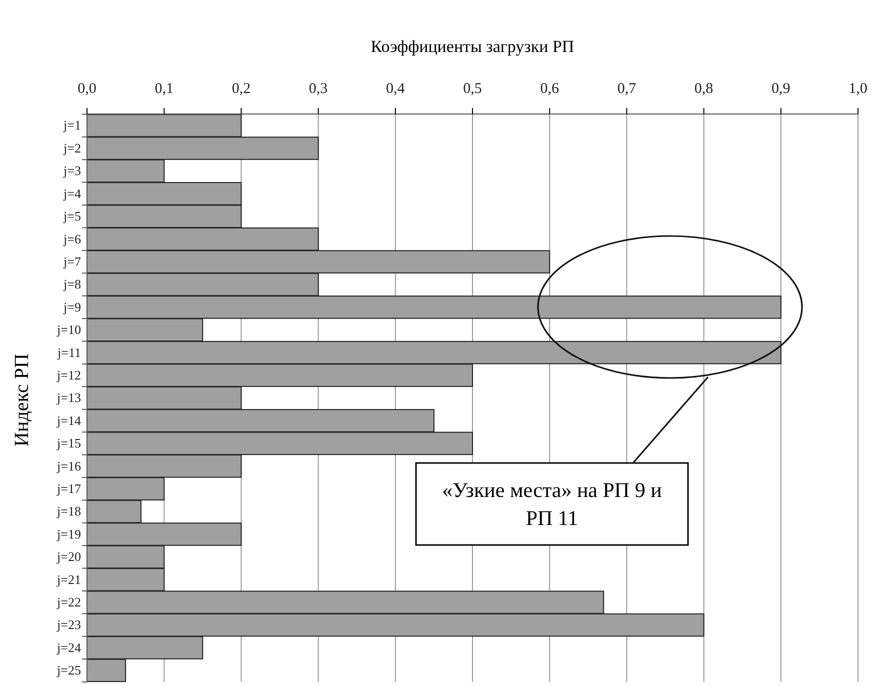  What do you see at coordinates (68, 398) in the screenshot?
I see `y-tick-label: j=13` at bounding box center [68, 398].